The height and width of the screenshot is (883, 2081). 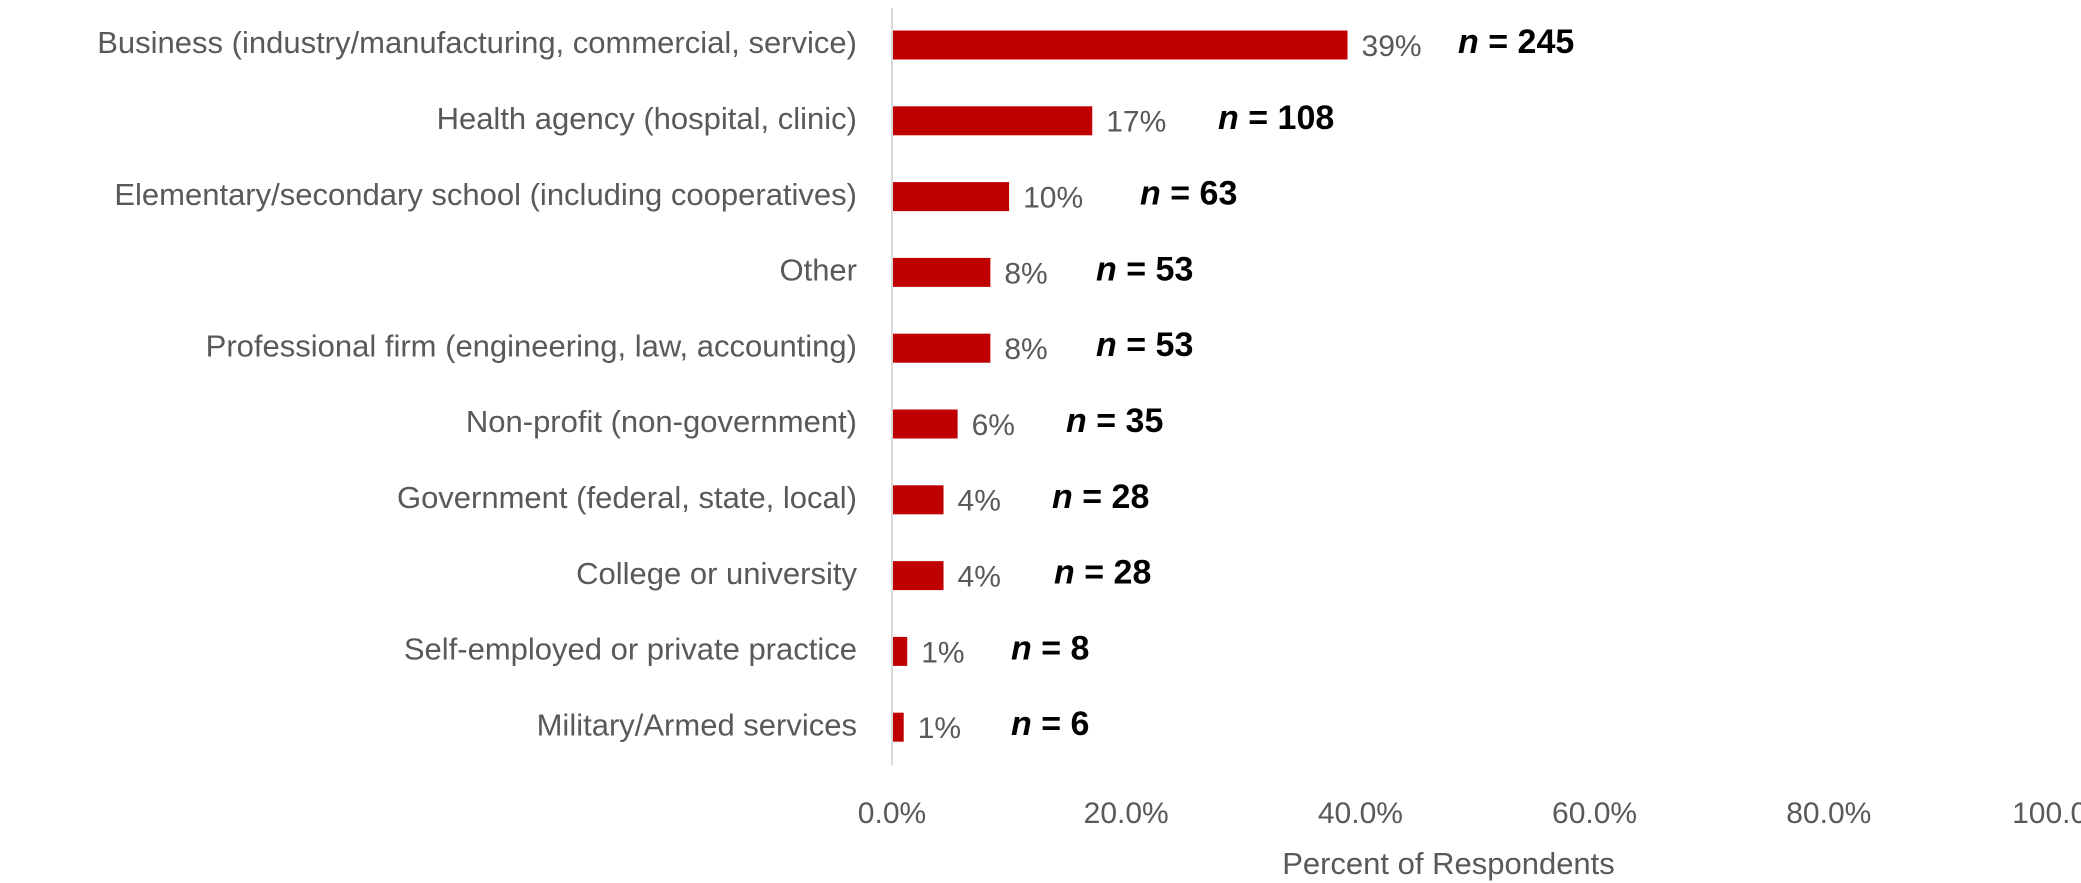 What do you see at coordinates (1448, 863) in the screenshot?
I see `x-axis-title: Percent of Respondents` at bounding box center [1448, 863].